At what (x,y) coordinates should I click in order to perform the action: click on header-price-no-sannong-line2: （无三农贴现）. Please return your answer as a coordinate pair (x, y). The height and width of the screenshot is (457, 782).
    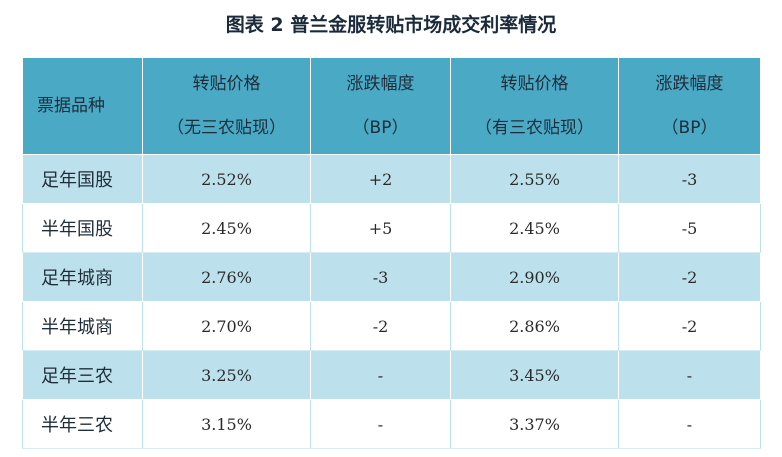
    Looking at the image, I should click on (226, 128).